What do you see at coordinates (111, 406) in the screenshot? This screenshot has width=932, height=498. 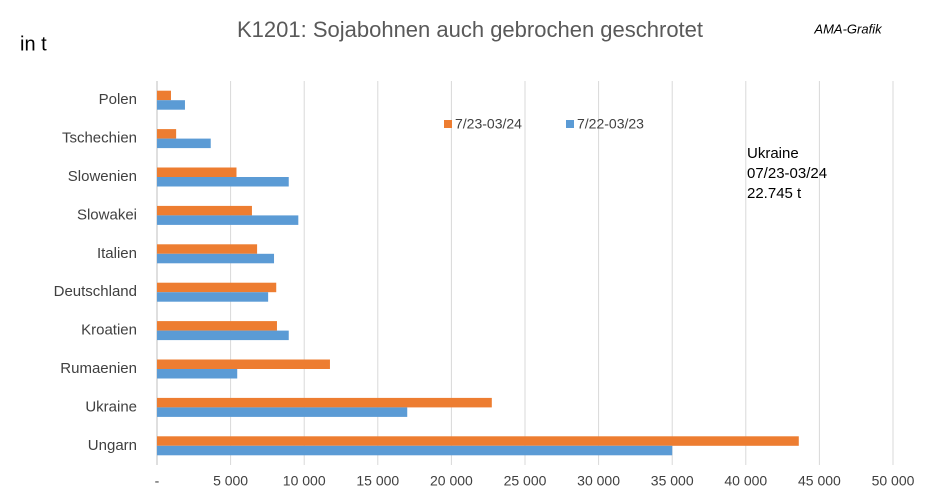 I see `y-tick-label: Ukraine` at bounding box center [111, 406].